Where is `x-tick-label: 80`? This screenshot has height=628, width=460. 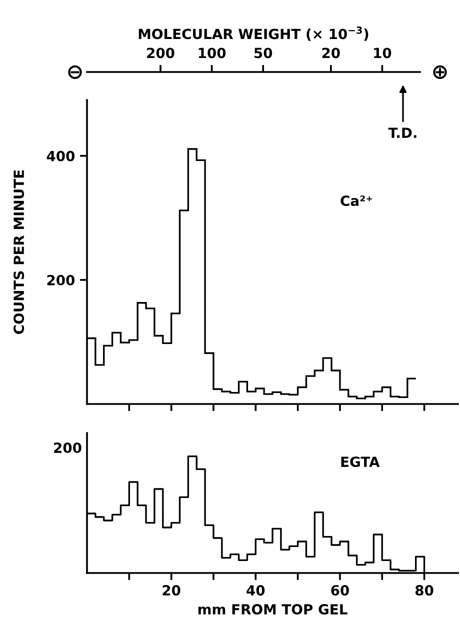 x-tick-label: 80 is located at coordinates (424, 590).